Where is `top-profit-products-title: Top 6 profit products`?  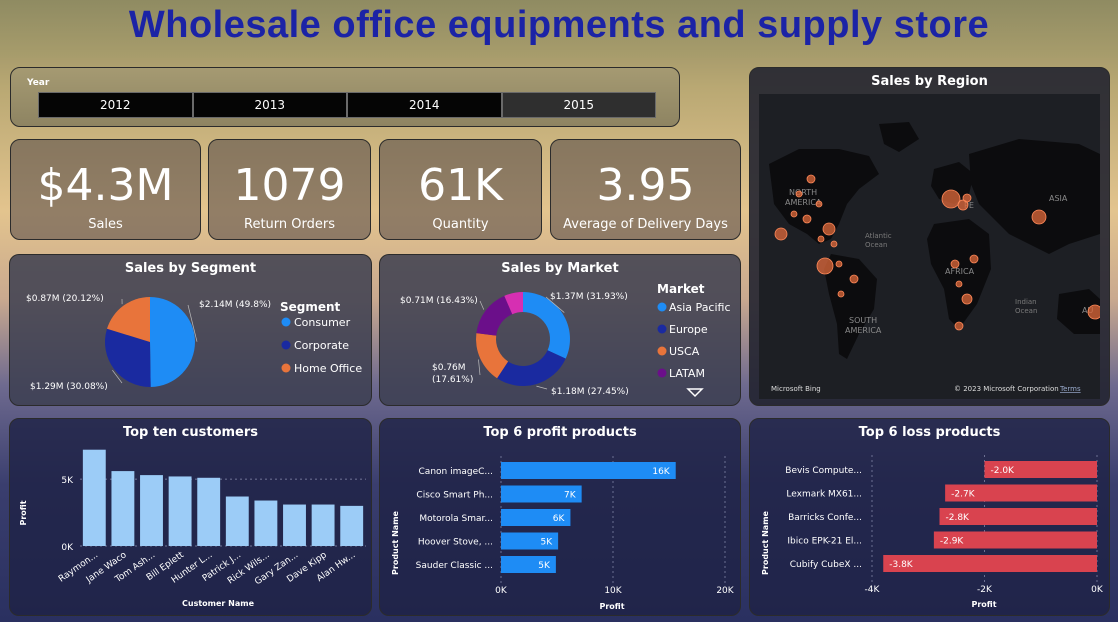 top-profit-products-title: Top 6 profit products is located at coordinates (560, 432).